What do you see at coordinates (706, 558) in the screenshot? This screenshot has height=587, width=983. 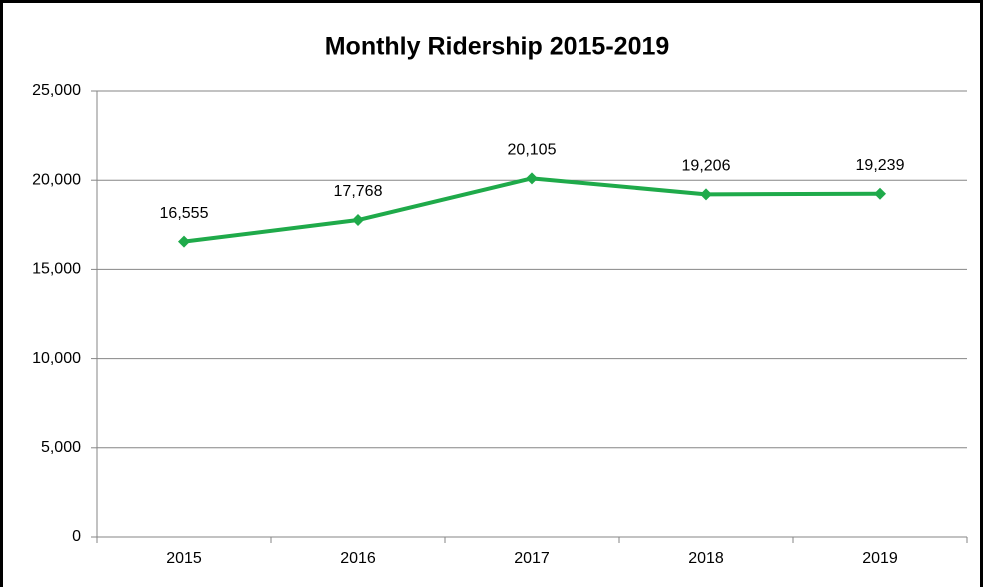 I see `x-tick-label: 2018` at bounding box center [706, 558].